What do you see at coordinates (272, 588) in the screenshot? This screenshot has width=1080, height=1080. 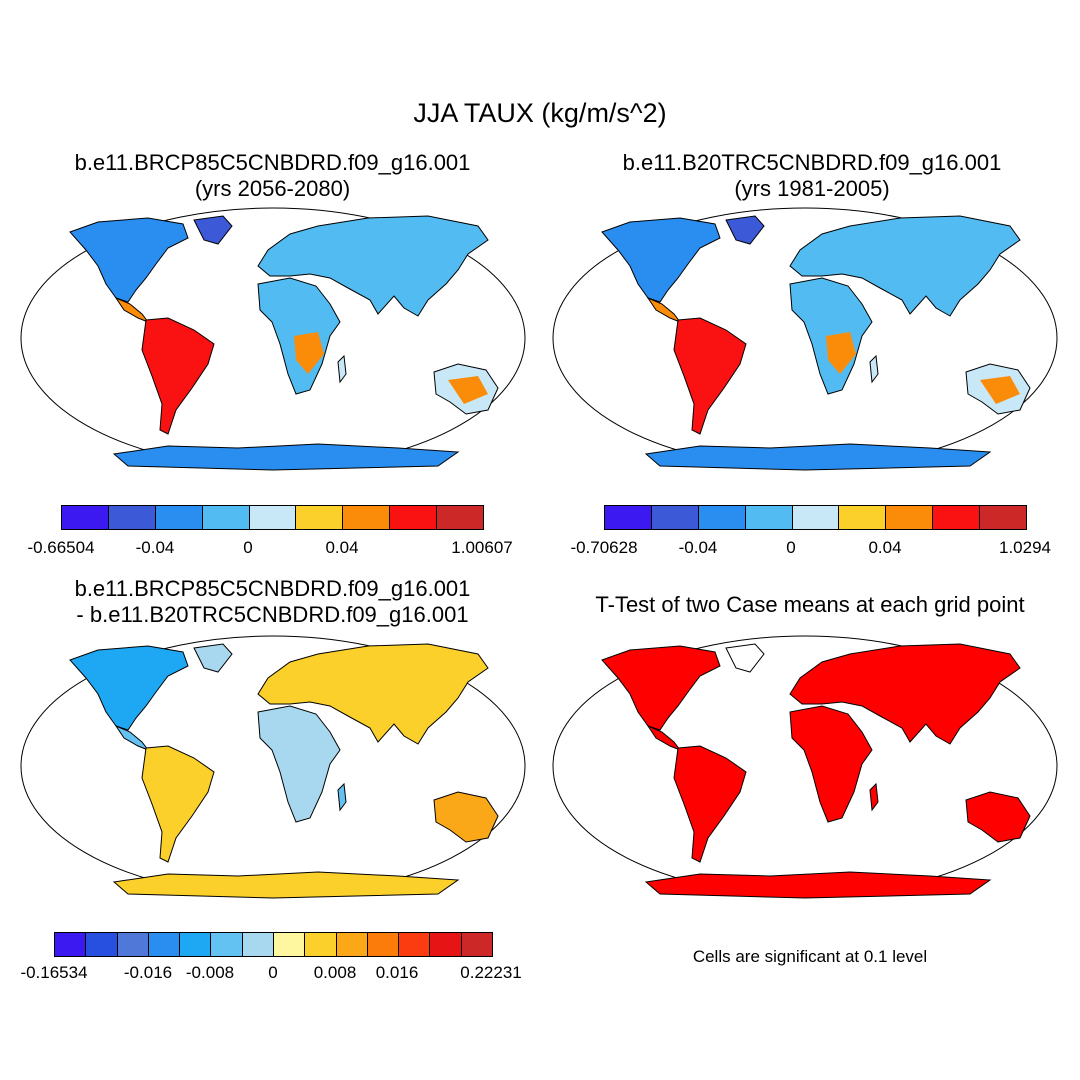 I see `panel3-title-line1: b.e11.BRCP85C5CNBDRD.f09_g16.001` at bounding box center [272, 588].